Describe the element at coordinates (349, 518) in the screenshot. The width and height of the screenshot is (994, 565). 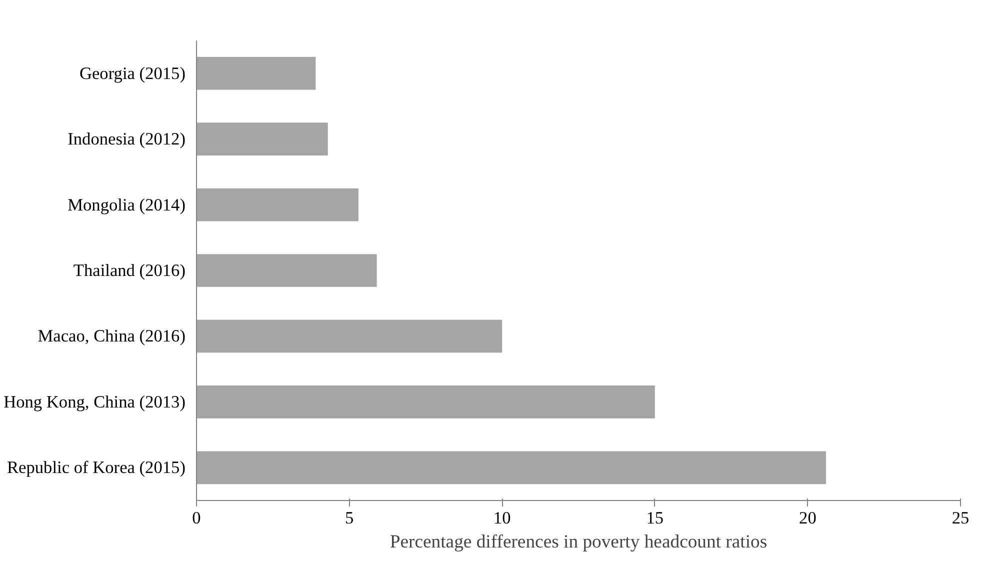
I see `x-tick-label: 5` at that location.